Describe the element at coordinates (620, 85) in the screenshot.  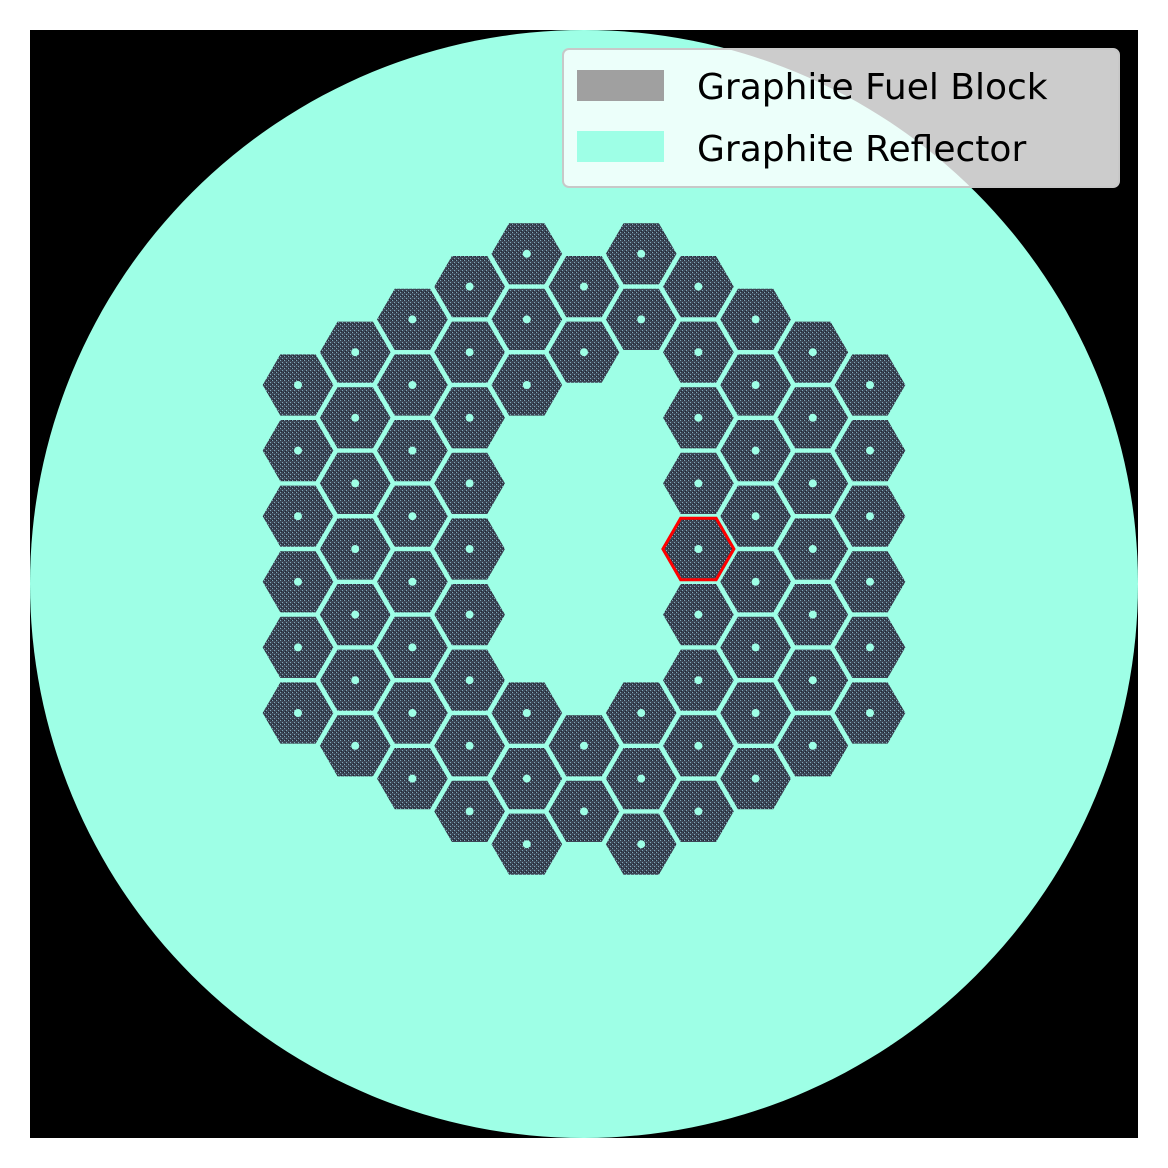
I see `legend-swatch-fuel-block` at that location.